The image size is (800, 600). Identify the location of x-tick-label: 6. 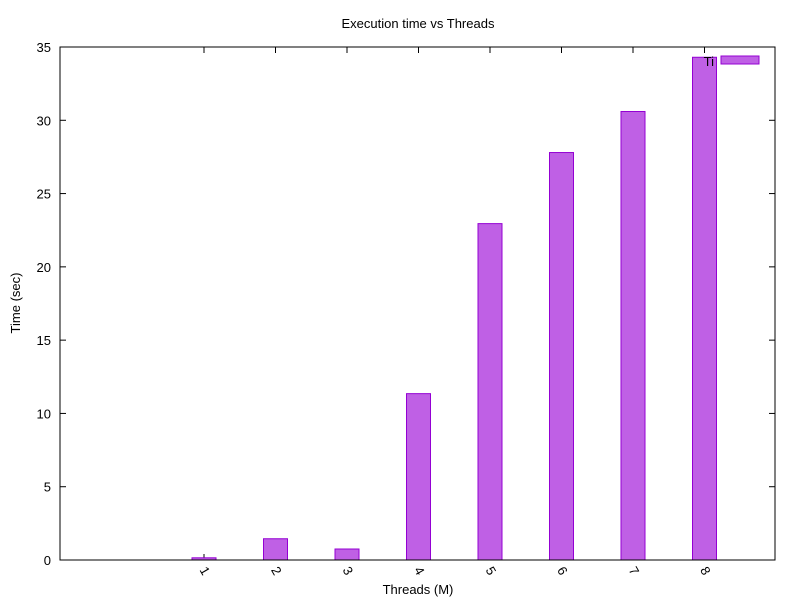
(562, 571).